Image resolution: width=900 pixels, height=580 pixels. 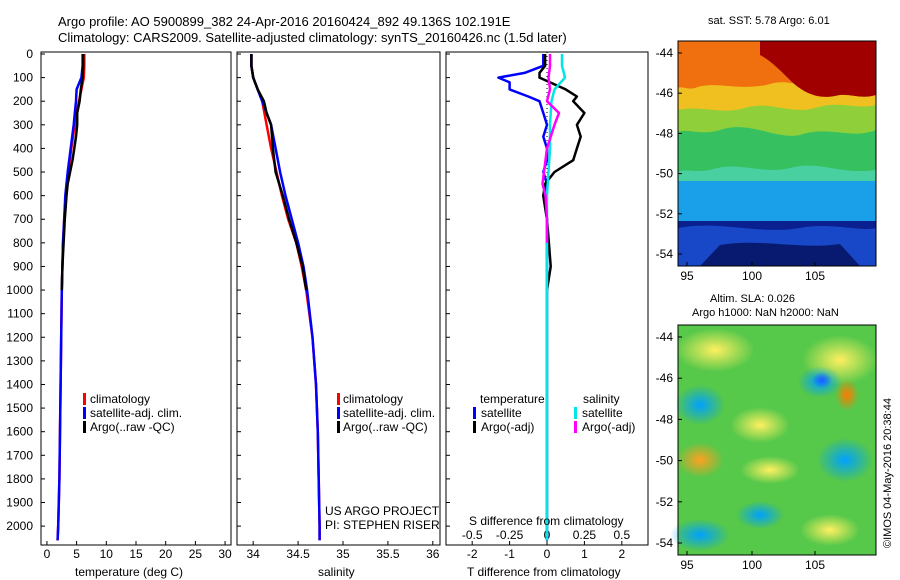 I want to click on depth-tick-label: 500, so click(x=23, y=172).